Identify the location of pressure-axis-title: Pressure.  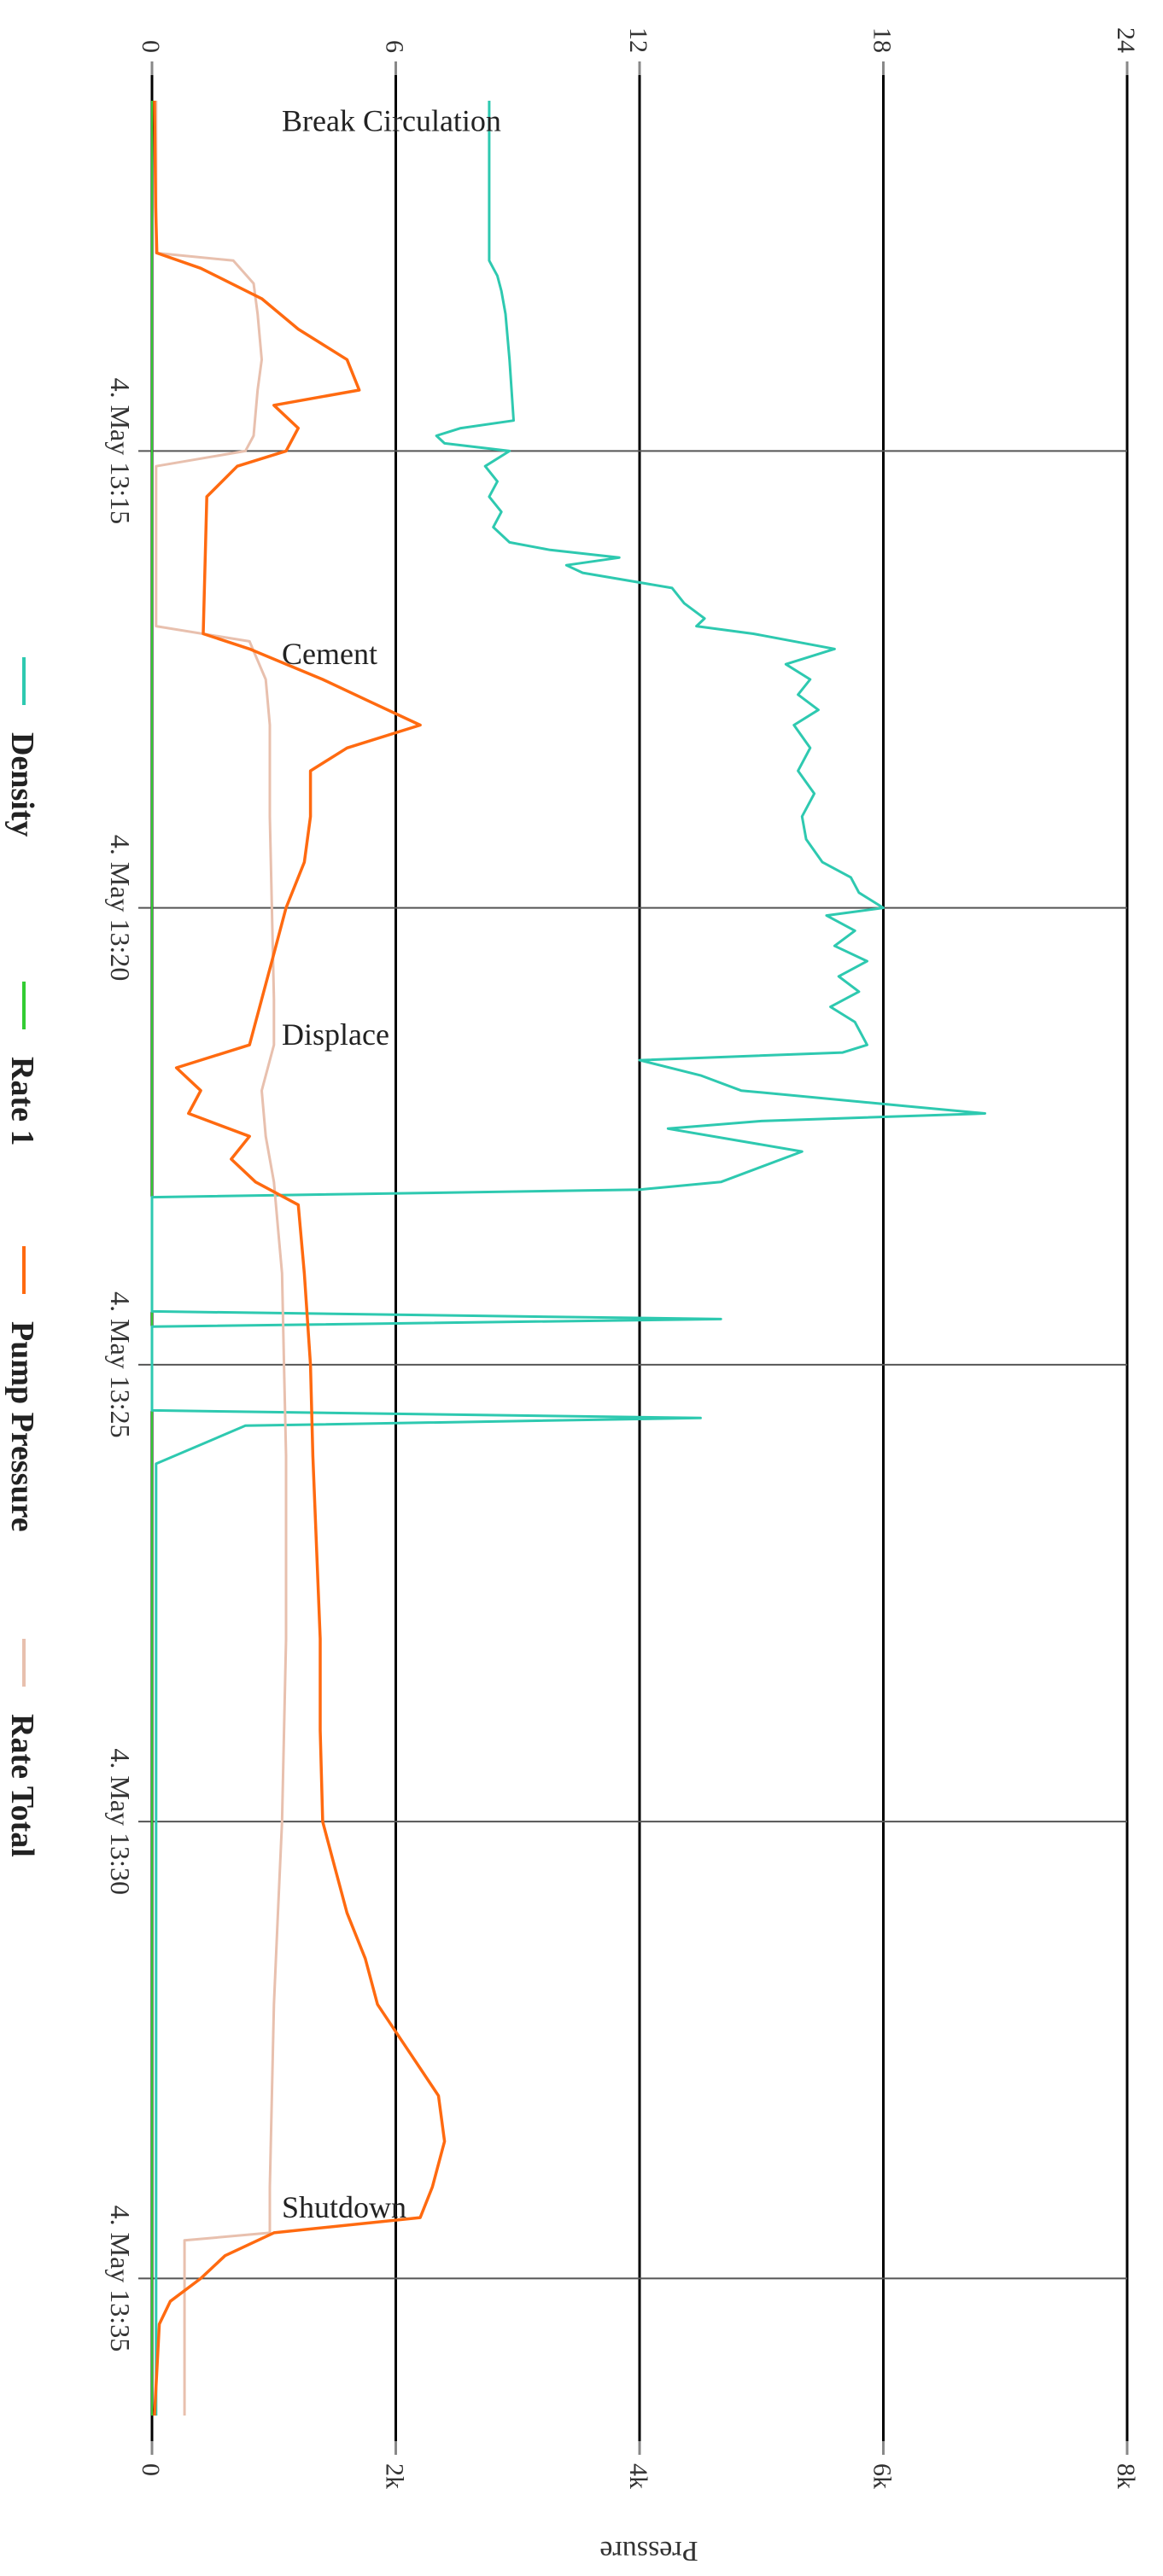
(648, 2551).